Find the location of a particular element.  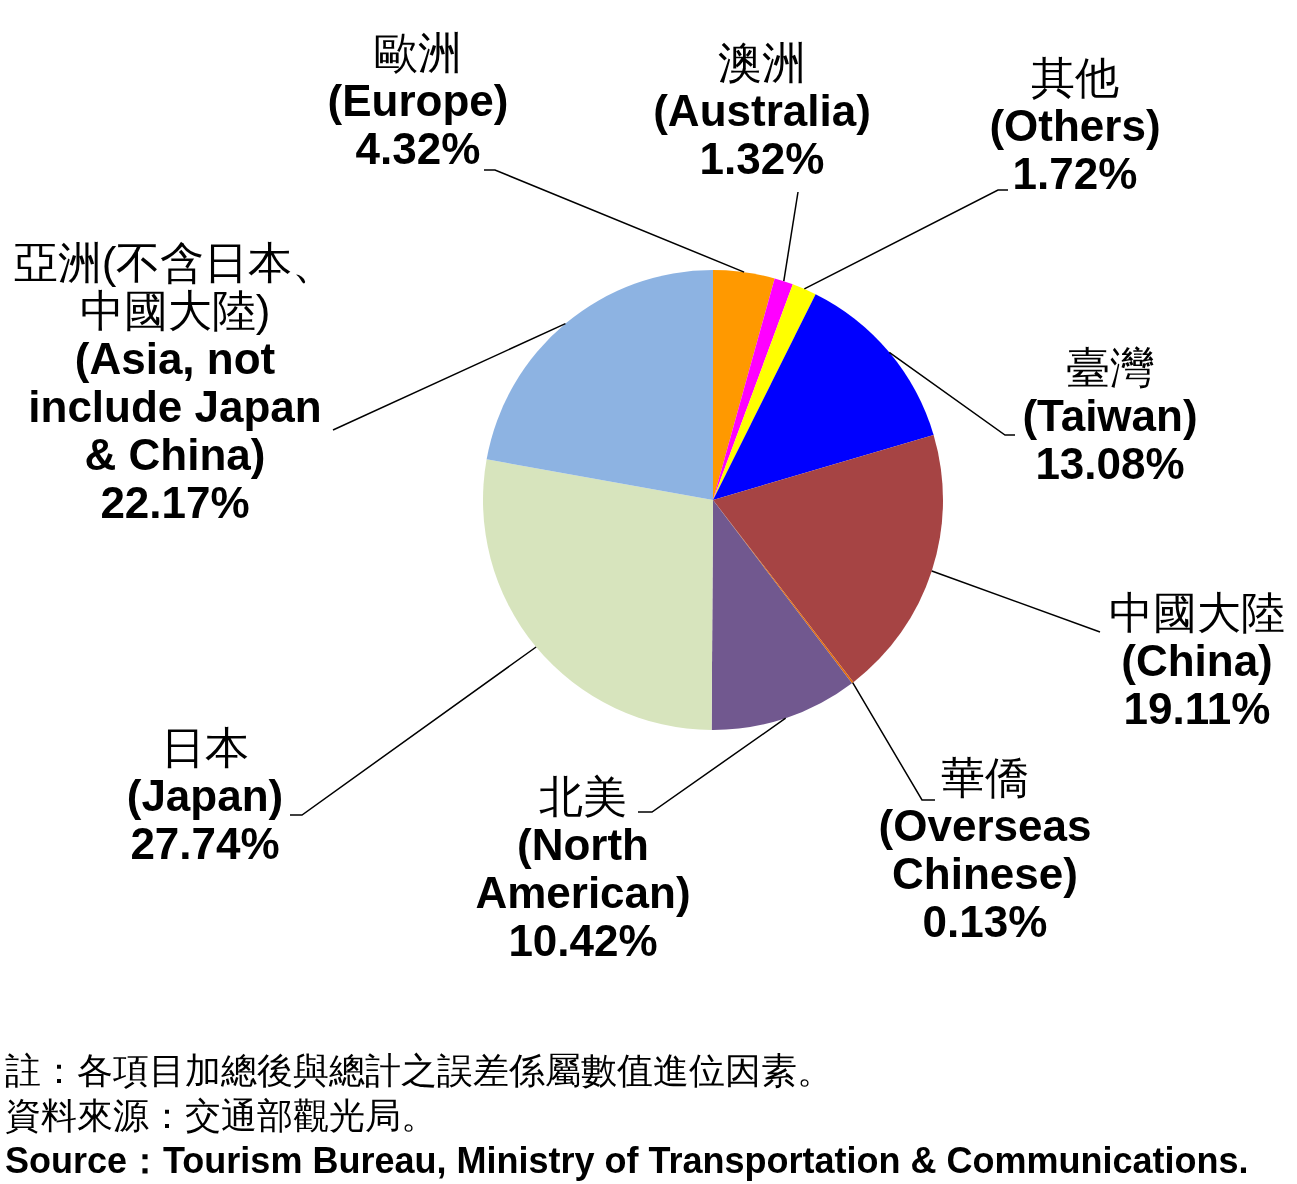

slice-label: 華僑 (Overseas Chinese) is located at coordinates (985, 825).